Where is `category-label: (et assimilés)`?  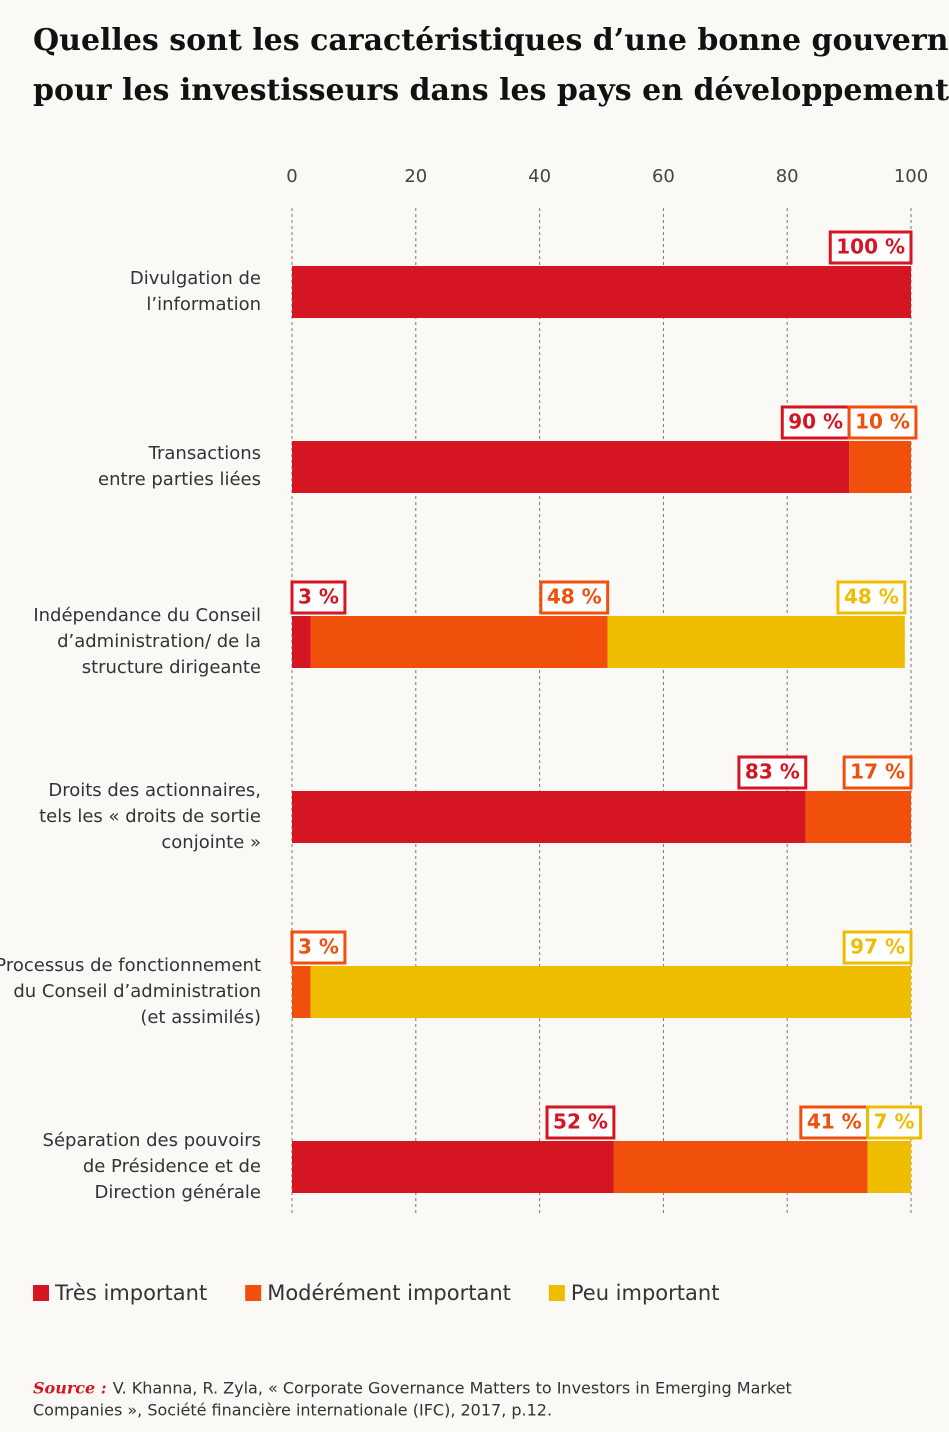 category-label: (et assimilés) is located at coordinates (200, 1017).